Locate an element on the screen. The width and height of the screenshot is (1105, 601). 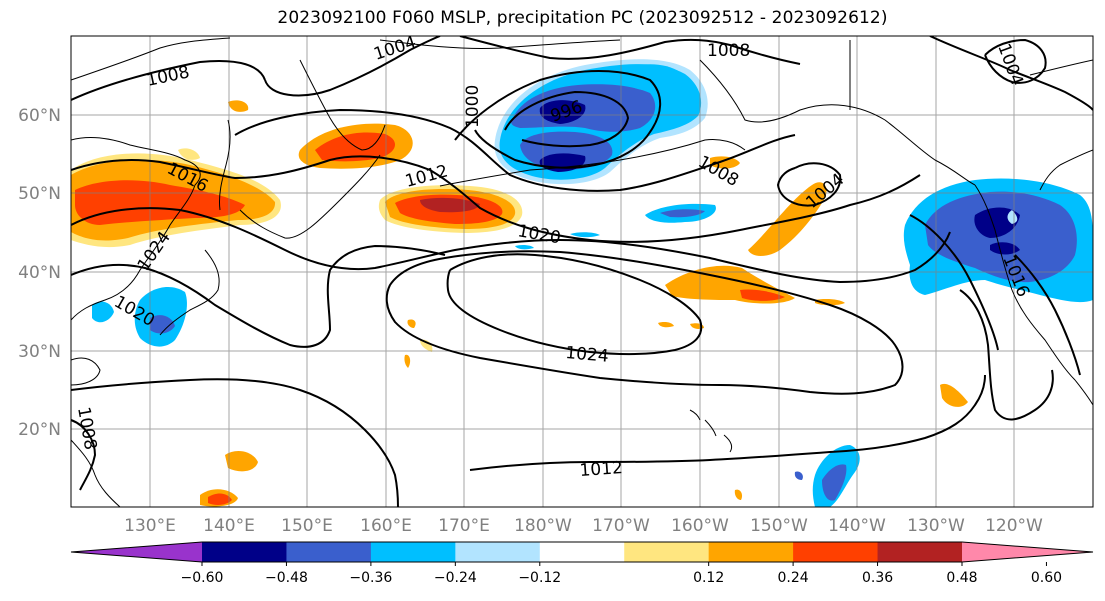
lon-label: 130°E is located at coordinates (150, 526).